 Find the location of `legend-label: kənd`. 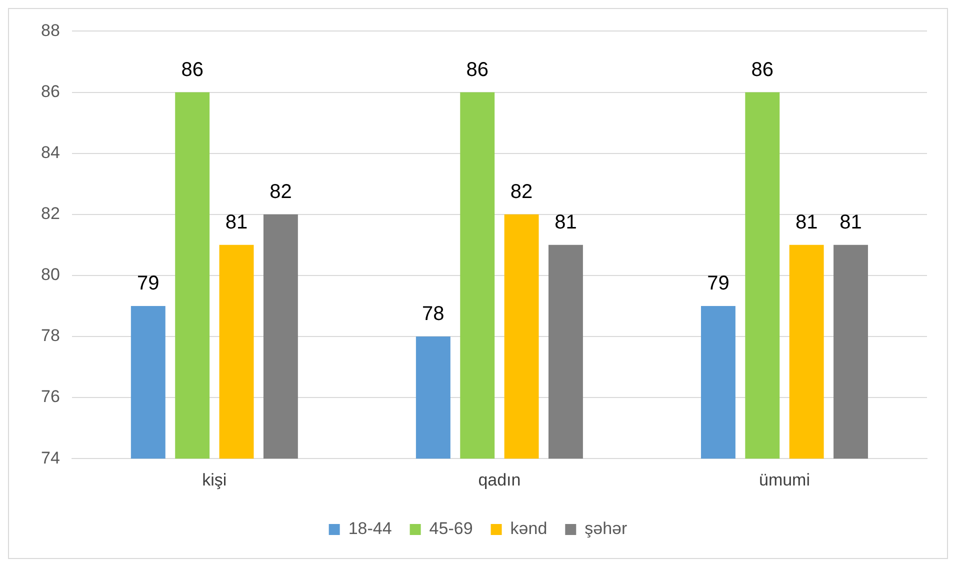

legend-label: kənd is located at coordinates (529, 528).